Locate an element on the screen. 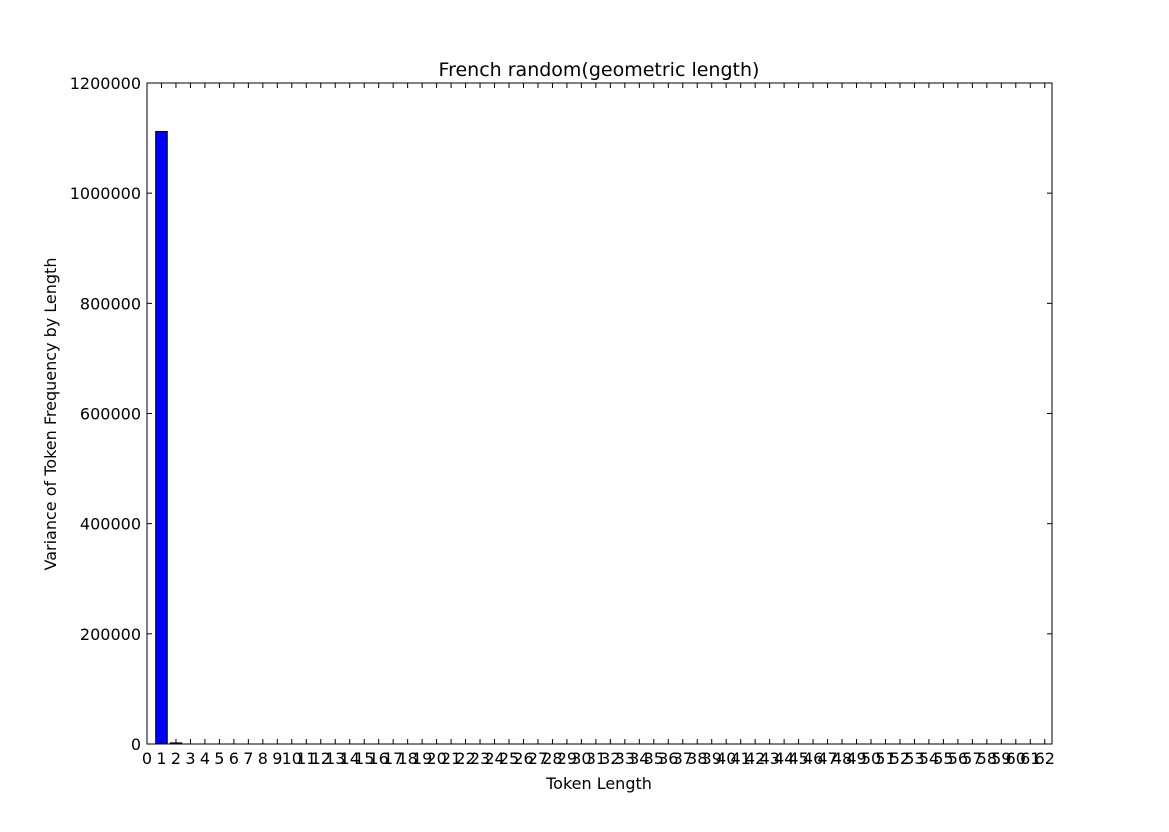 Image resolution: width=1169 pixels, height=832 pixels. y-tick-label-200000: 200000 is located at coordinates (110, 634).